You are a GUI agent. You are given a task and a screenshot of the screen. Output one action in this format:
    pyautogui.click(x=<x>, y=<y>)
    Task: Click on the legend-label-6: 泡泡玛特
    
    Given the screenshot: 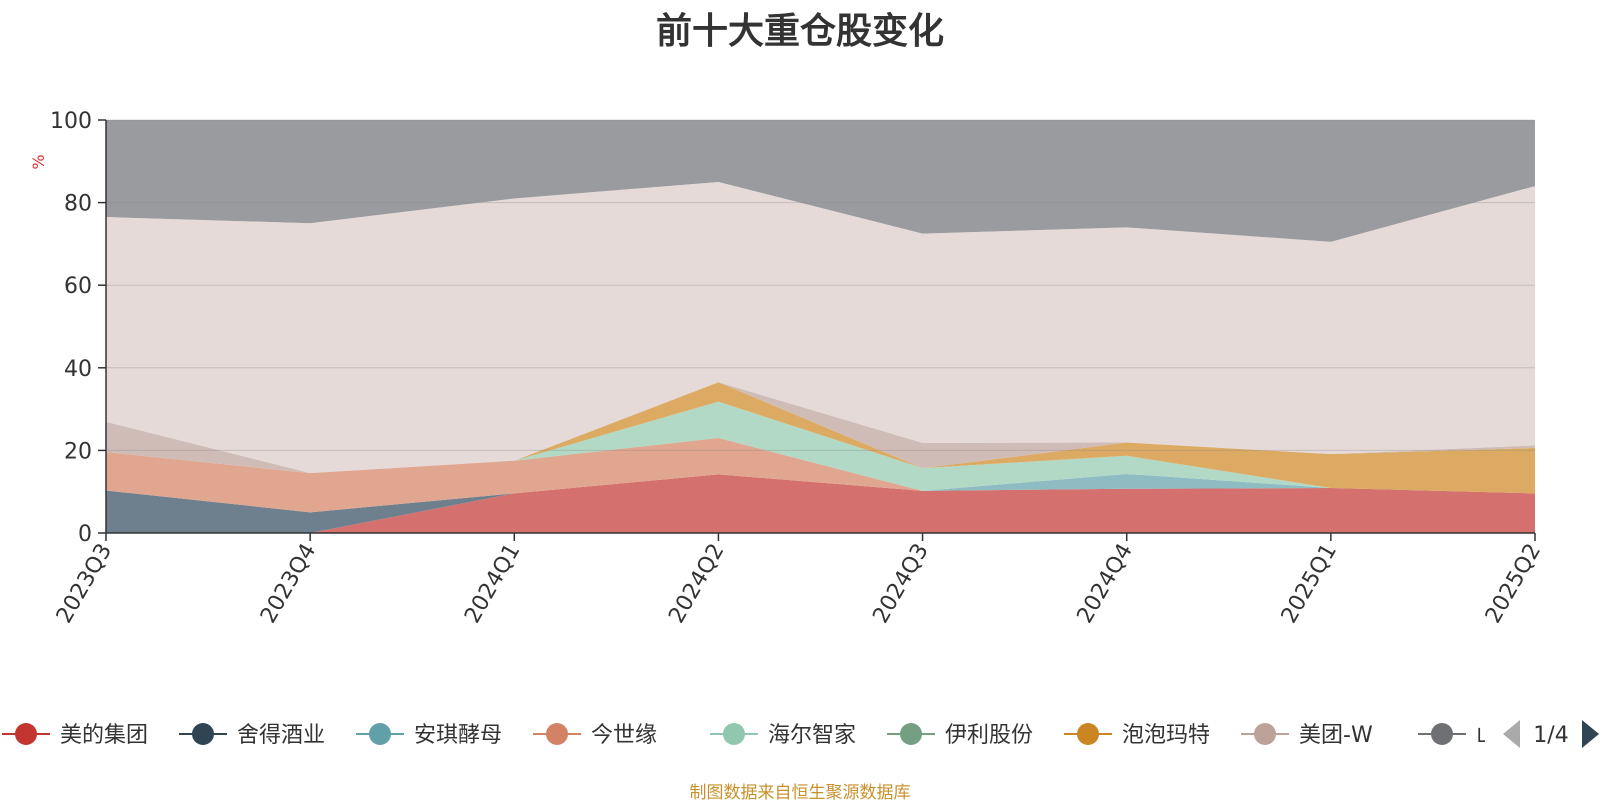 What is the action you would take?
    pyautogui.click(x=1166, y=735)
    